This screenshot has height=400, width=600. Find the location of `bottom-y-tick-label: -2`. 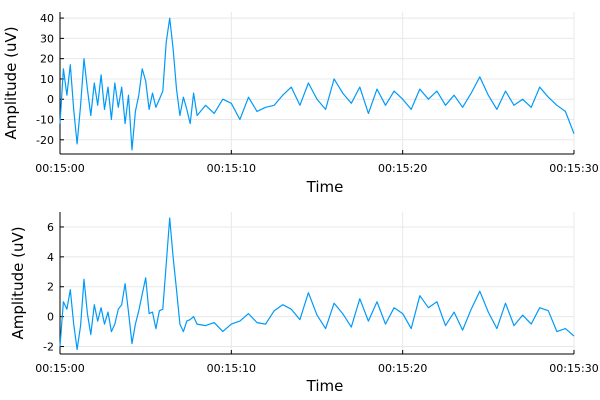

bottom-y-tick-label: -2 is located at coordinates (48, 347).